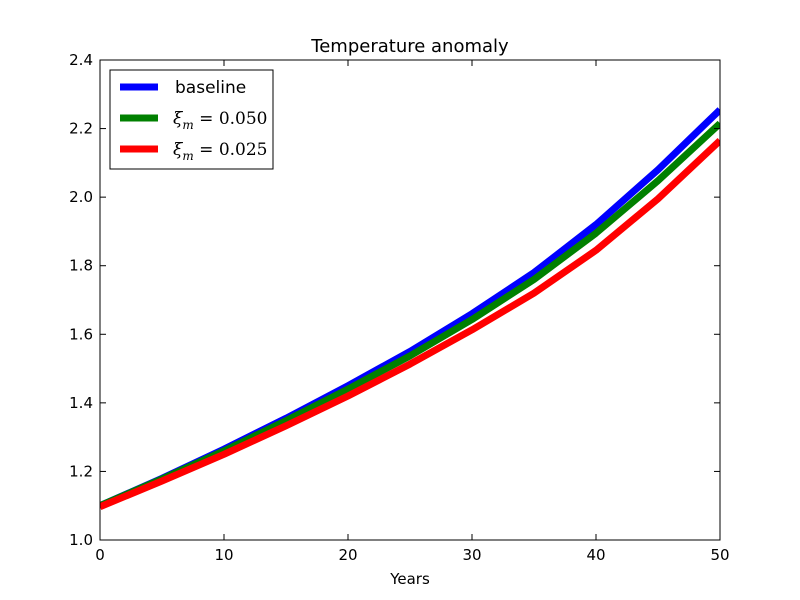  I want to click on legend-label-2: ξm = 0.025, so click(220, 151).